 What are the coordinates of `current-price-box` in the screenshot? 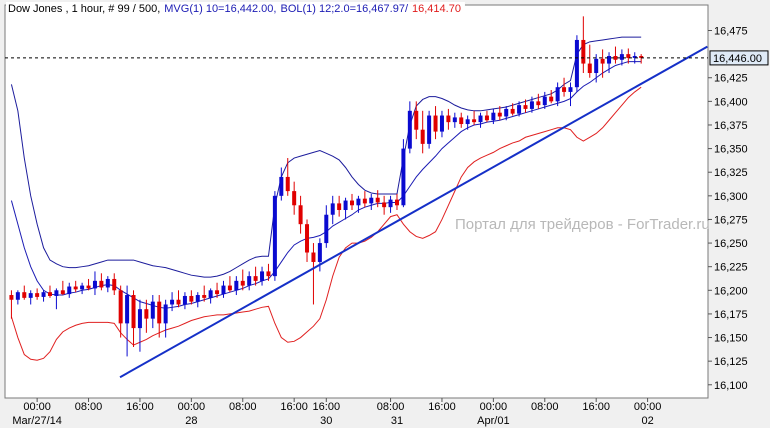 It's located at (739, 58).